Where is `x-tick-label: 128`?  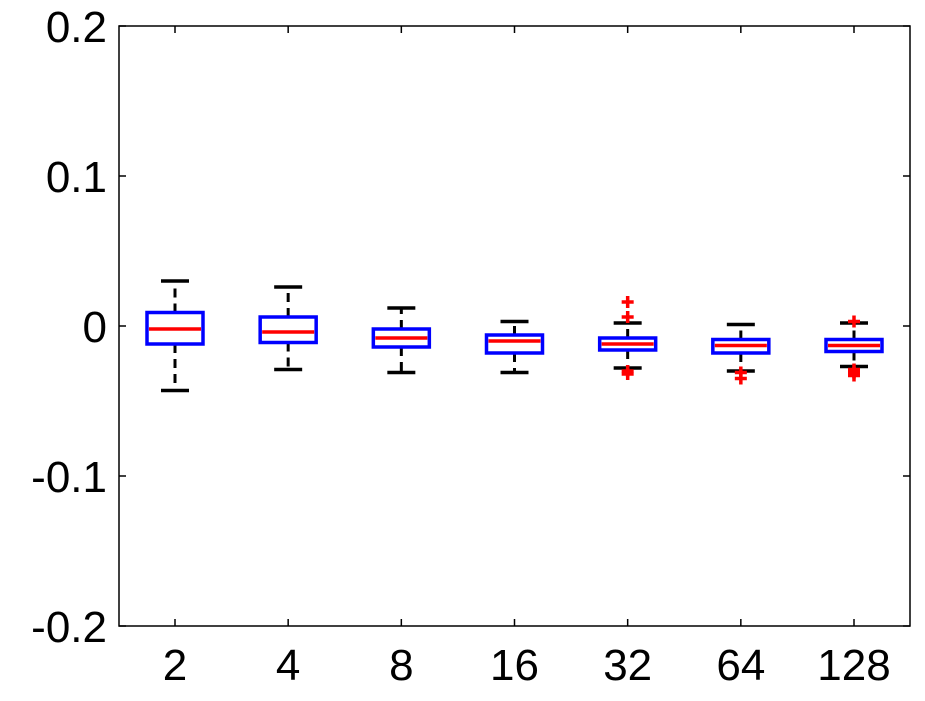 x-tick-label: 128 is located at coordinates (853, 665).